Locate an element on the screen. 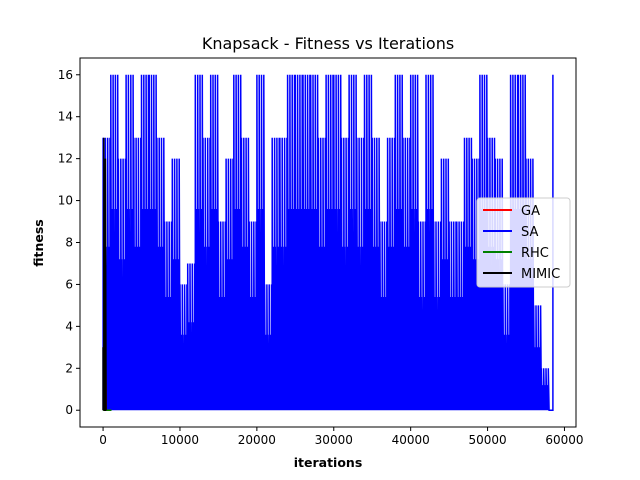 Image resolution: width=640 pixels, height=480 pixels. y-tick-label: 6 is located at coordinates (69, 284).